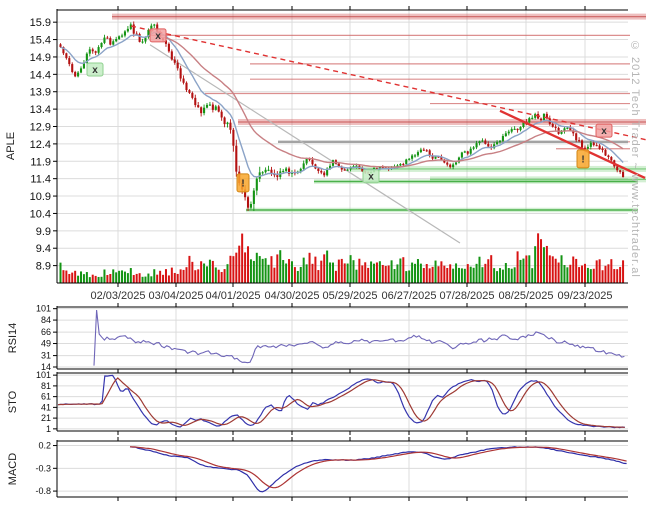 Image resolution: width=657 pixels, height=514 pixels. Describe the element at coordinates (46, 332) in the screenshot. I see `y-tick-label: 66` at that location.